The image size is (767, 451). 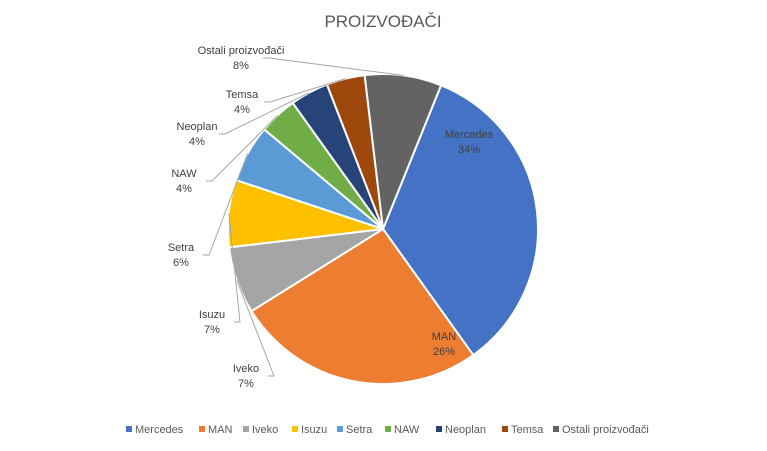 I want to click on leader-line-naw, so click(x=242, y=148).